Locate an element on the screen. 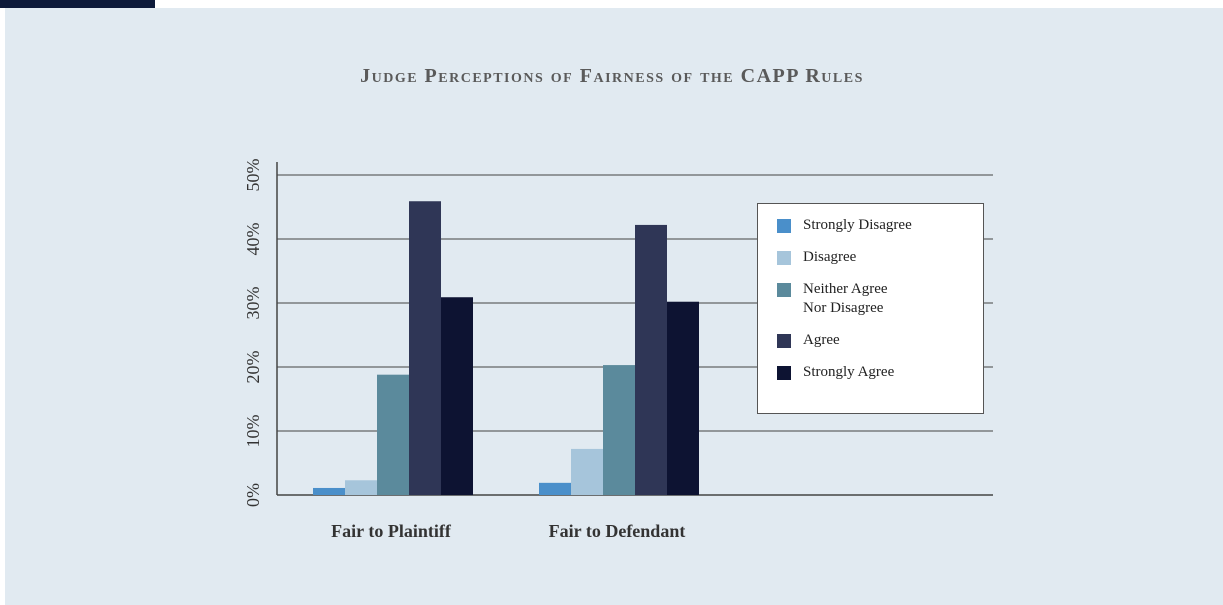 The image size is (1223, 605). legend-entry: Strongly Disagree is located at coordinates (880, 225).